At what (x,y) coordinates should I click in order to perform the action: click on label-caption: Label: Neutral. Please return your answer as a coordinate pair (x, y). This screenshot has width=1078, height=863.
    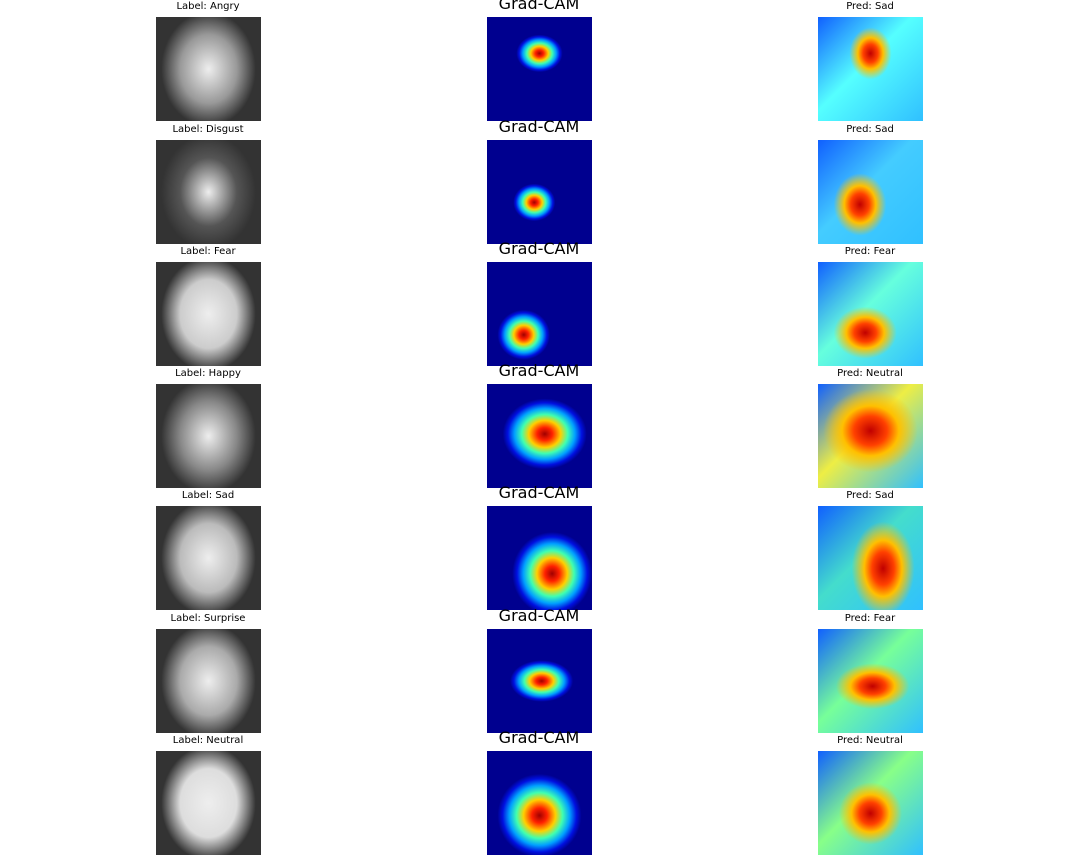
    Looking at the image, I should click on (208, 740).